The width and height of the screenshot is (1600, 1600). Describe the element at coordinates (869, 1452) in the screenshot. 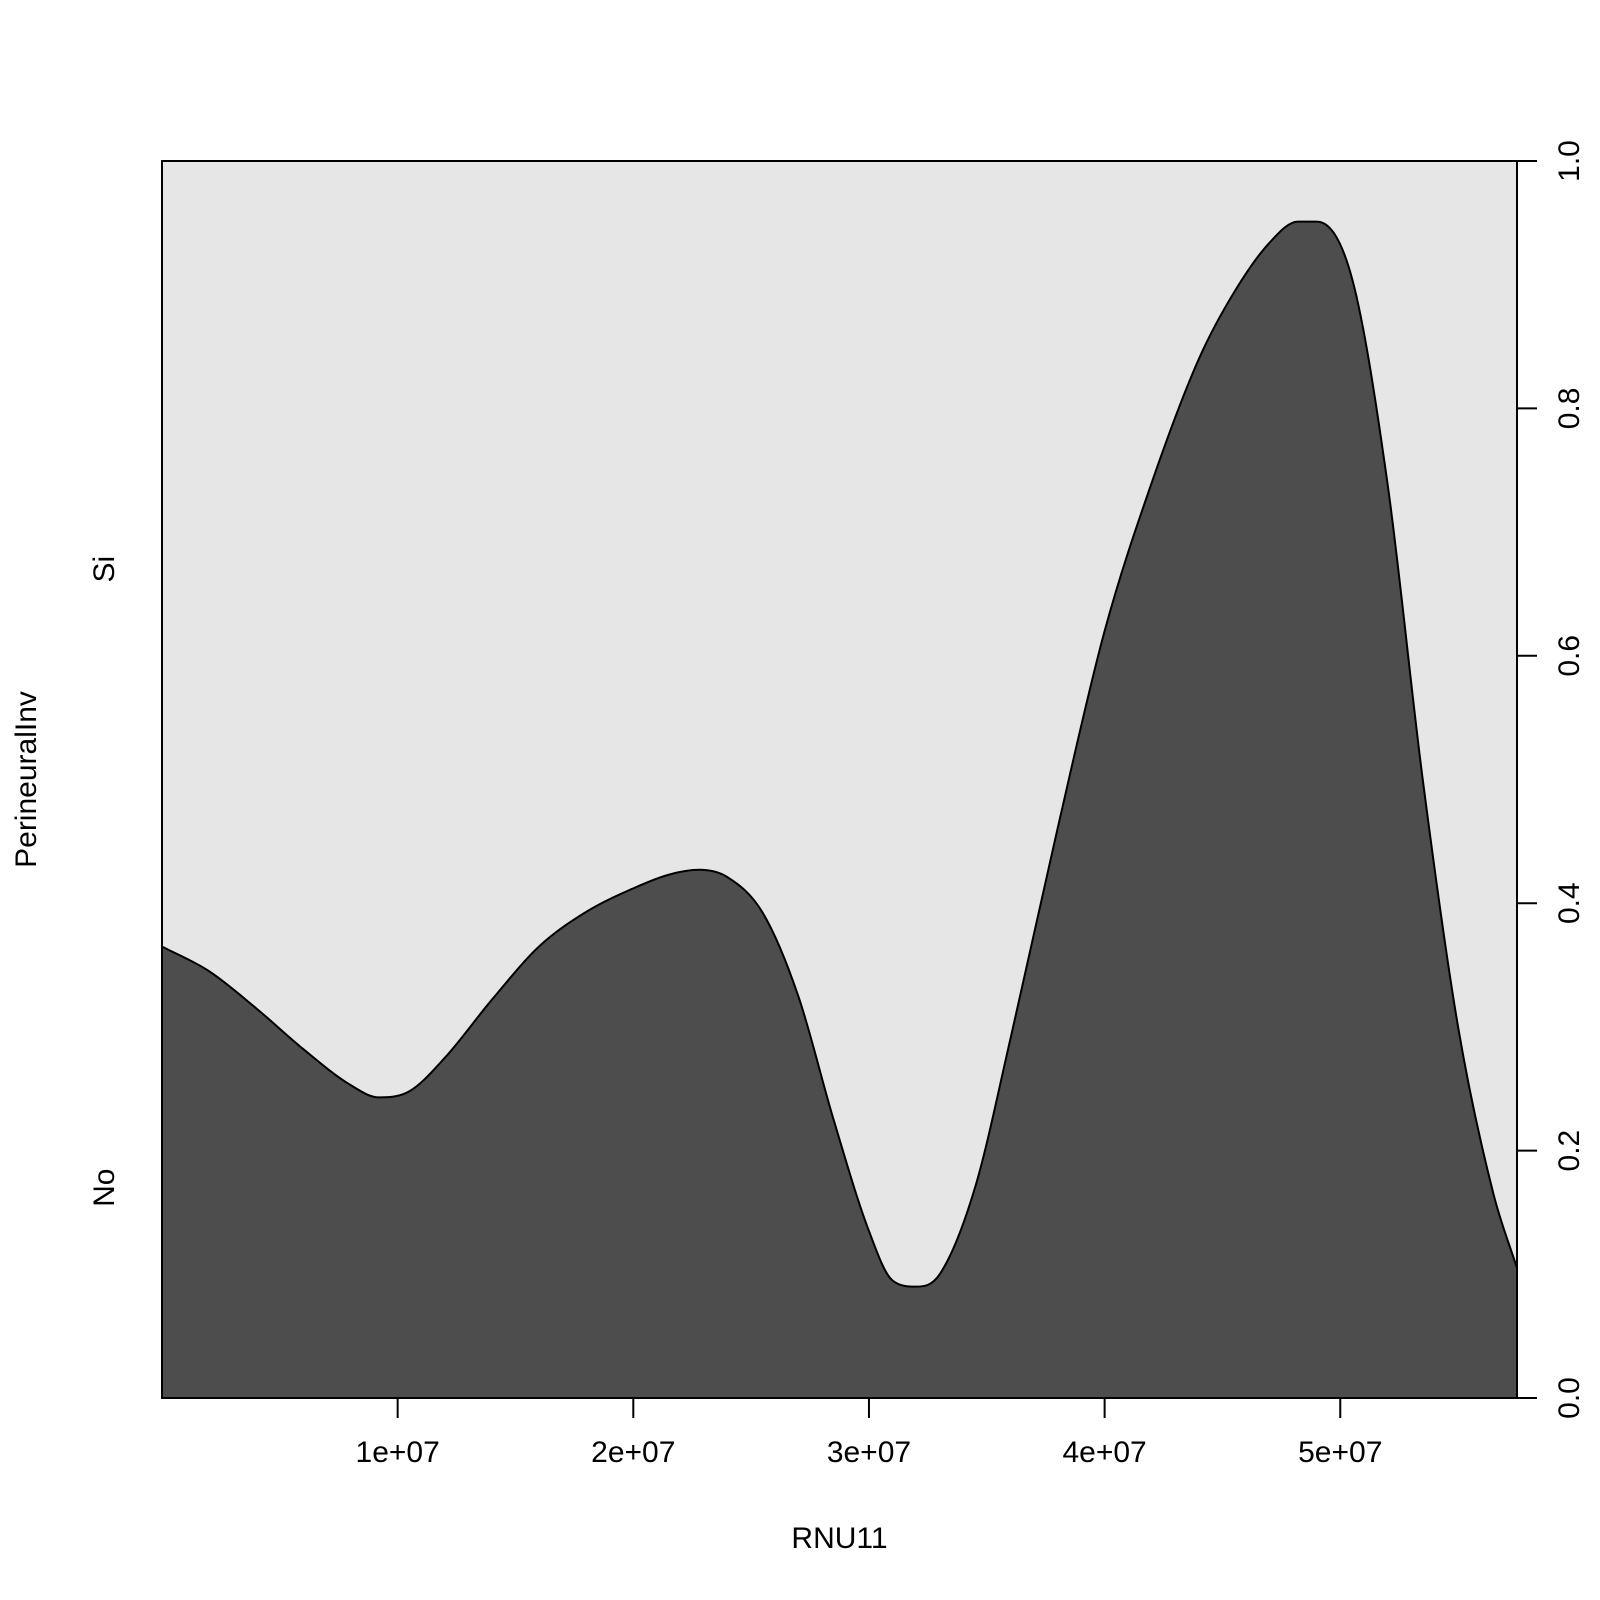

I see `x-tick-label: 3e+07` at that location.